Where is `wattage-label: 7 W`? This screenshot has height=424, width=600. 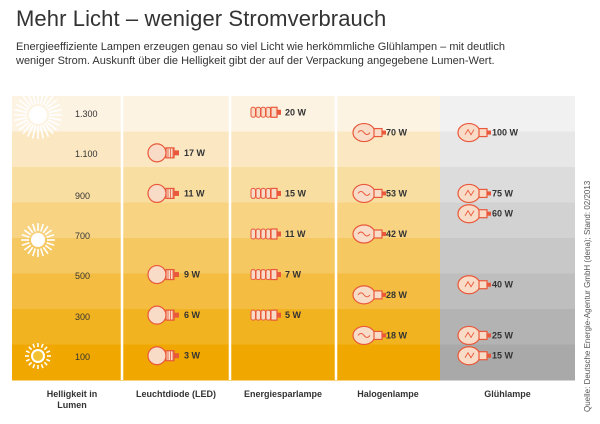 wattage-label: 7 W is located at coordinates (293, 275).